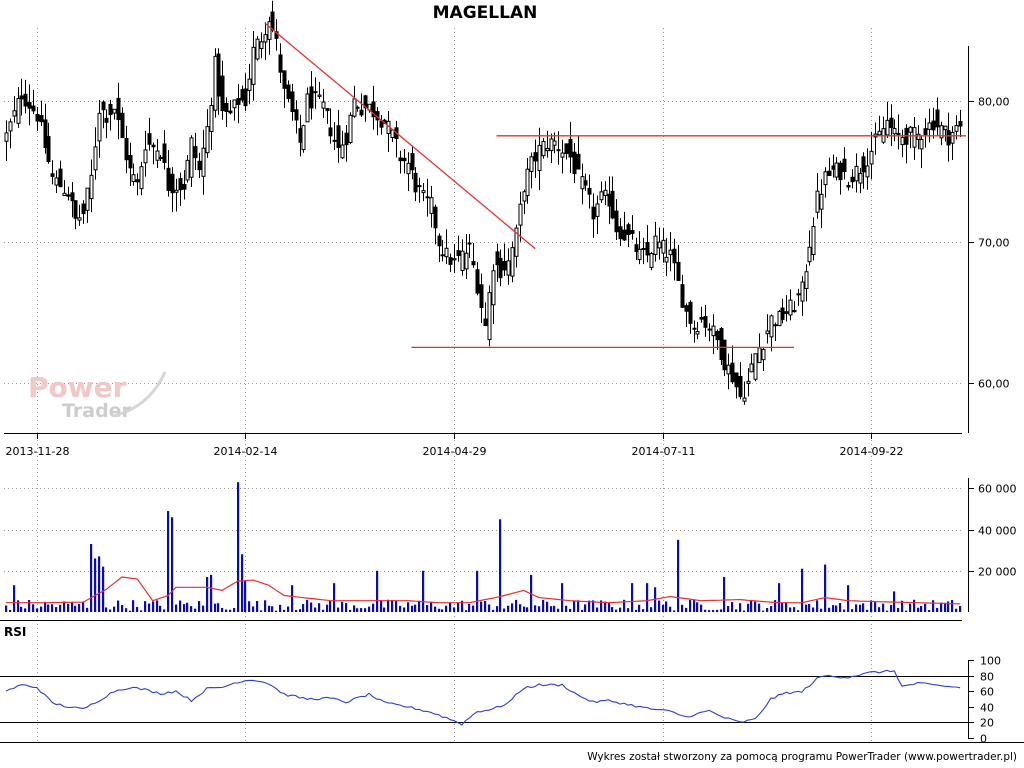 This screenshot has width=1024, height=768. What do you see at coordinates (994, 102) in the screenshot?
I see `price-ytick-label-2: 80,00` at bounding box center [994, 102].